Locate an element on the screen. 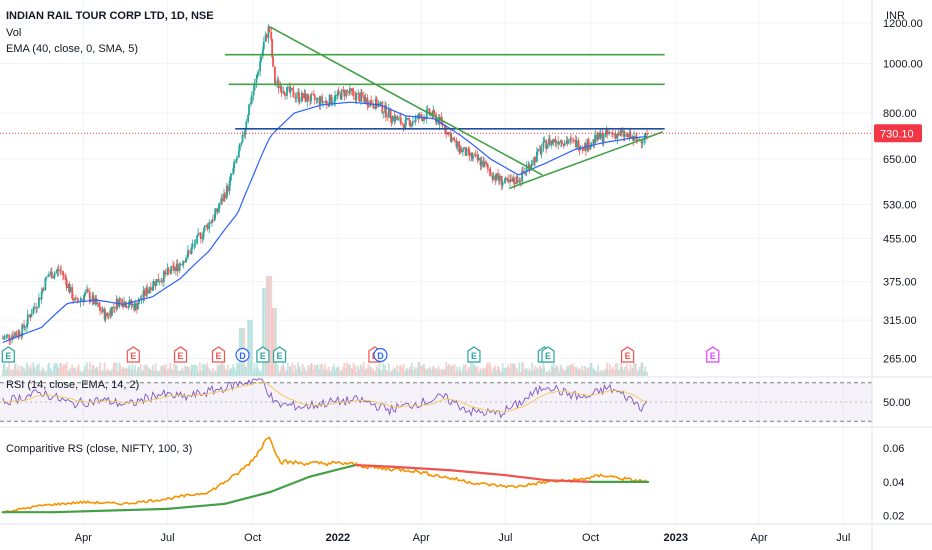  crs-label: Comparitive RS (close, NIFTY, 100, 3) is located at coordinates (99, 449).